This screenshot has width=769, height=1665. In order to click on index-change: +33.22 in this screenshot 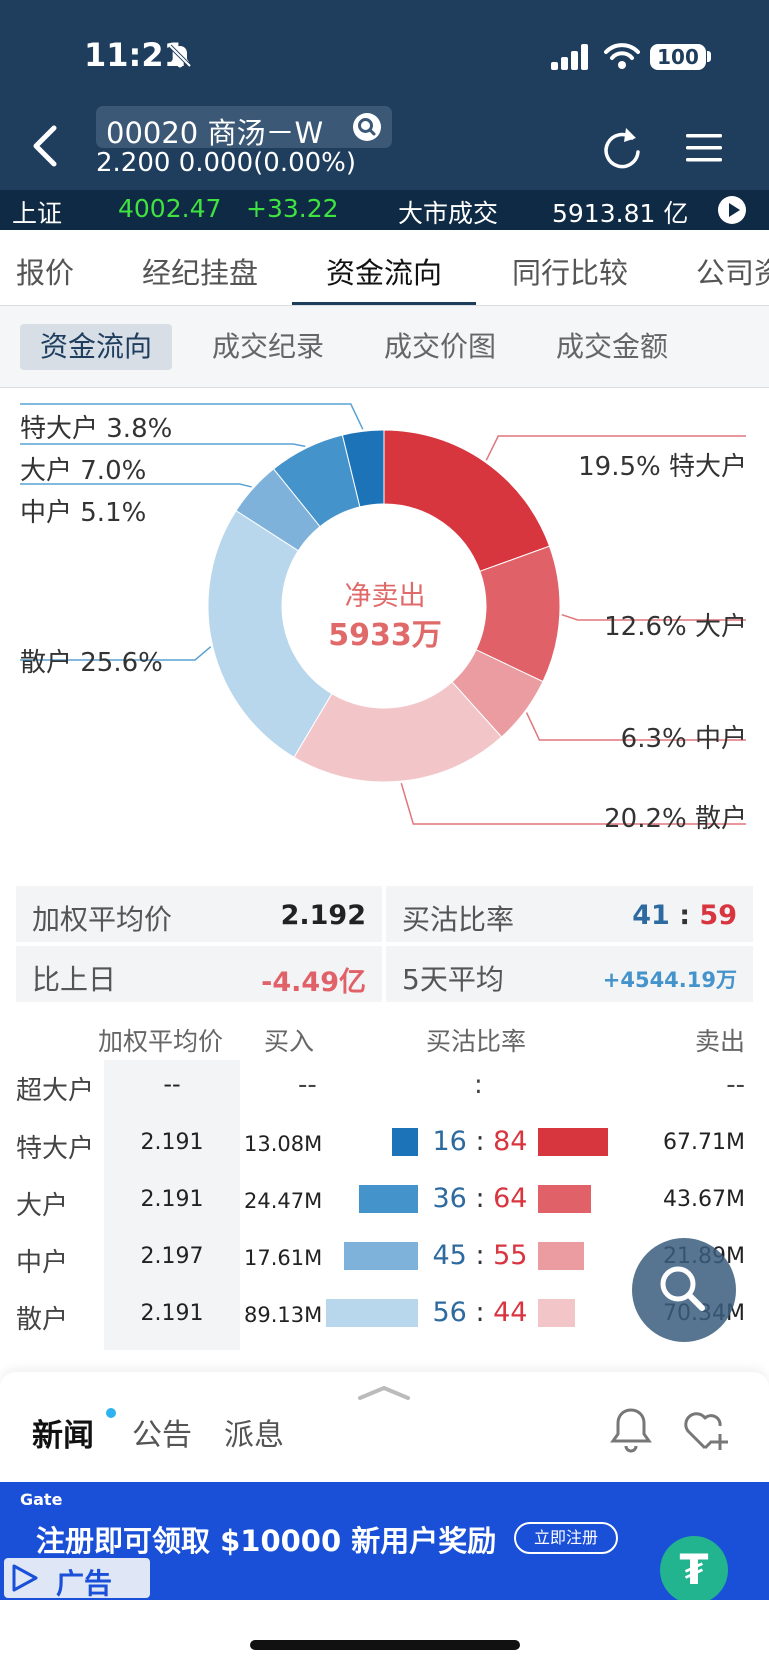, I will do `click(292, 208)`.